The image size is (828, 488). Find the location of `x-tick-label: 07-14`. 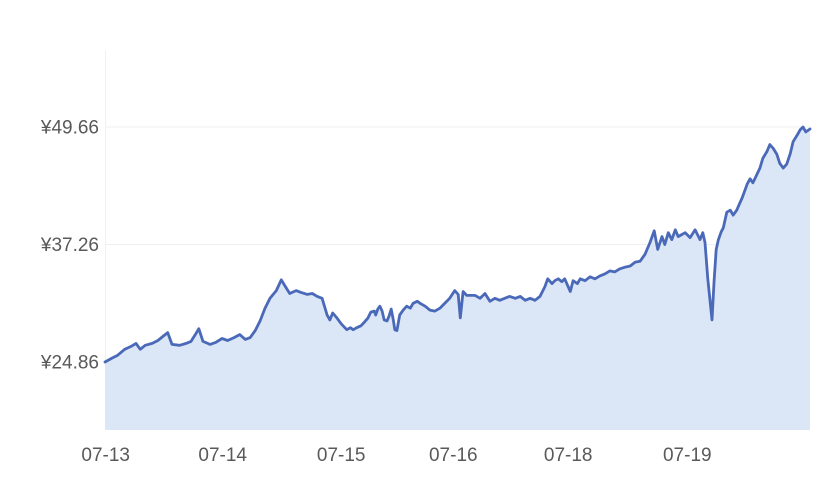

x-tick-label: 07-14 is located at coordinates (222, 455).